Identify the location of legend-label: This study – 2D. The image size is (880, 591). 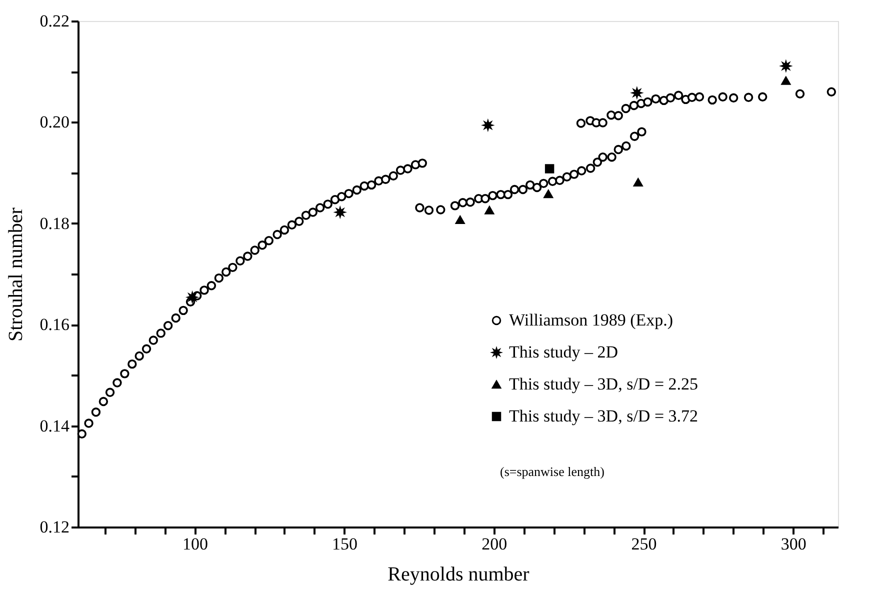
(563, 352).